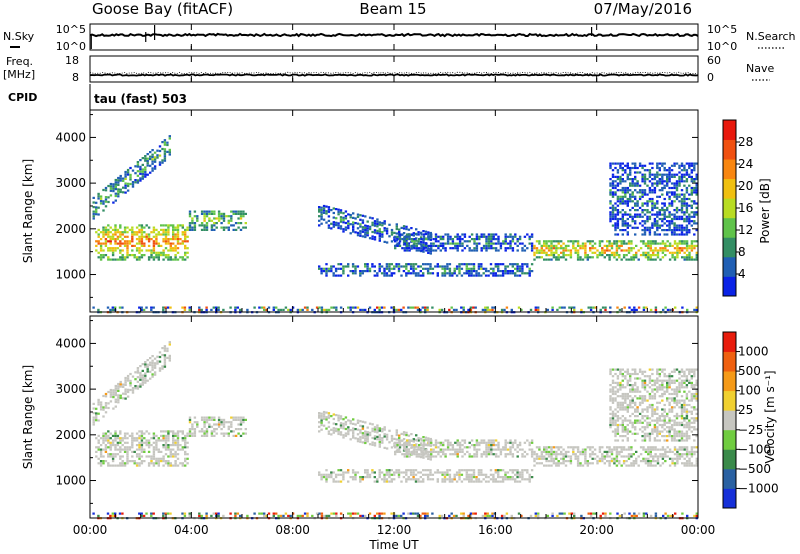 This screenshot has height=554, width=800. What do you see at coordinates (162, 9) in the screenshot?
I see `station-title: Goose Bay (fitACF)` at bounding box center [162, 9].